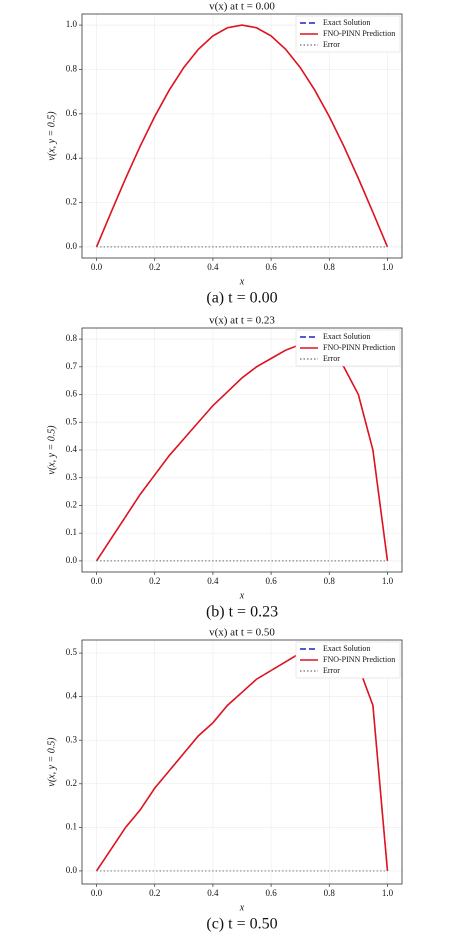 The width and height of the screenshot is (458, 938). I want to click on chart-title: v(x) at t = 0.23, so click(242, 321).